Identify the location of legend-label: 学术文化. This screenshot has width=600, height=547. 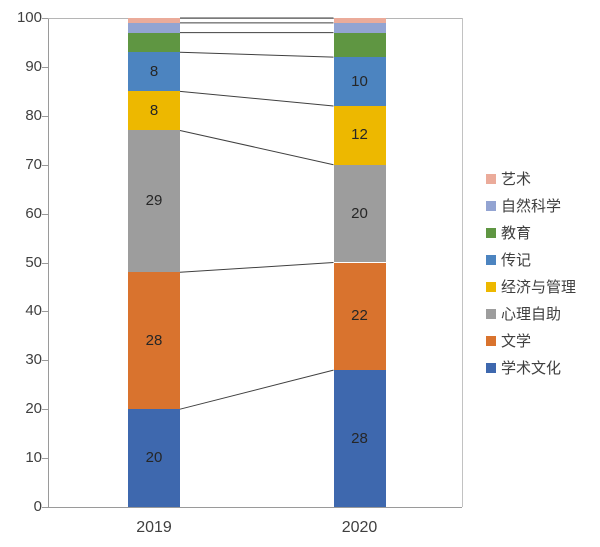
(531, 368).